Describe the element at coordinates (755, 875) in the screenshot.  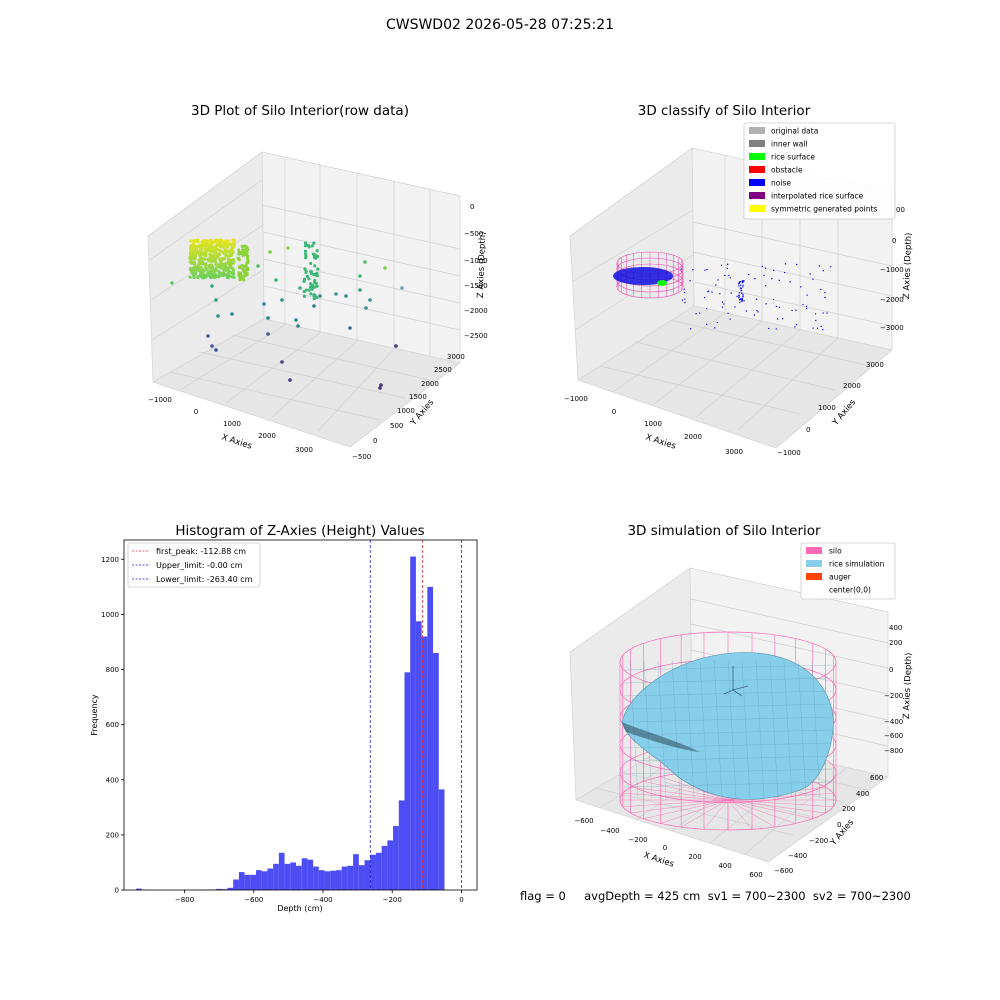
I see `panel4-xtick: 600` at that location.